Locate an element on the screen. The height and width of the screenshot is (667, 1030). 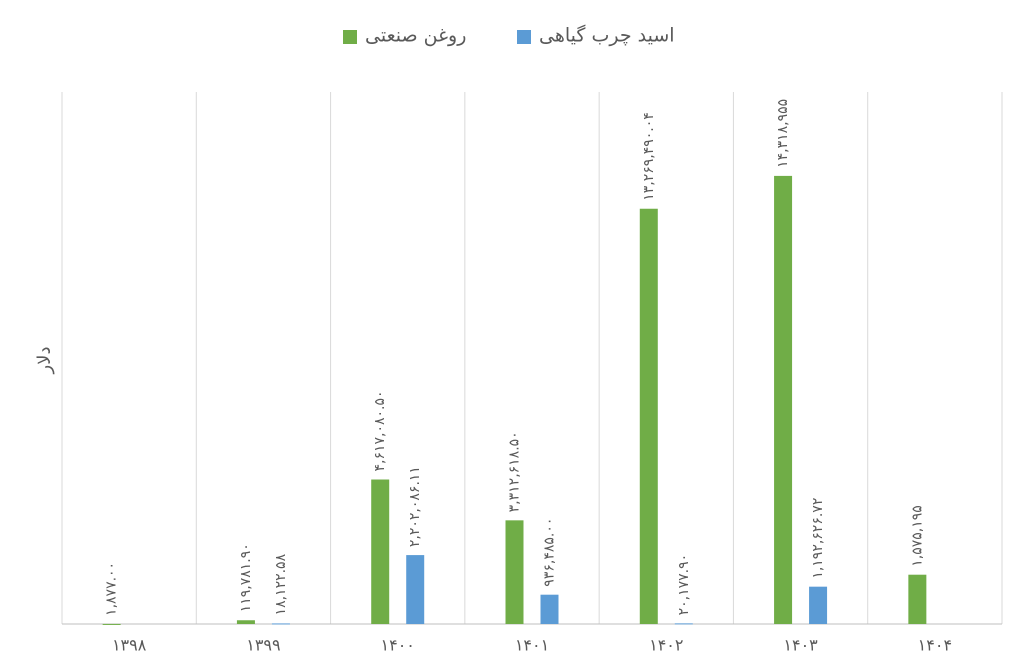
legend-label: اسید چرب گیاهی is located at coordinates (607, 35).